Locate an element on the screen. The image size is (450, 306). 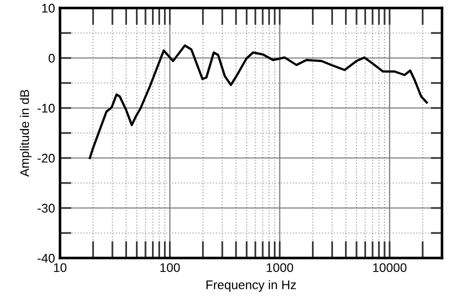
y-tick-label: -30 is located at coordinates (46, 208).